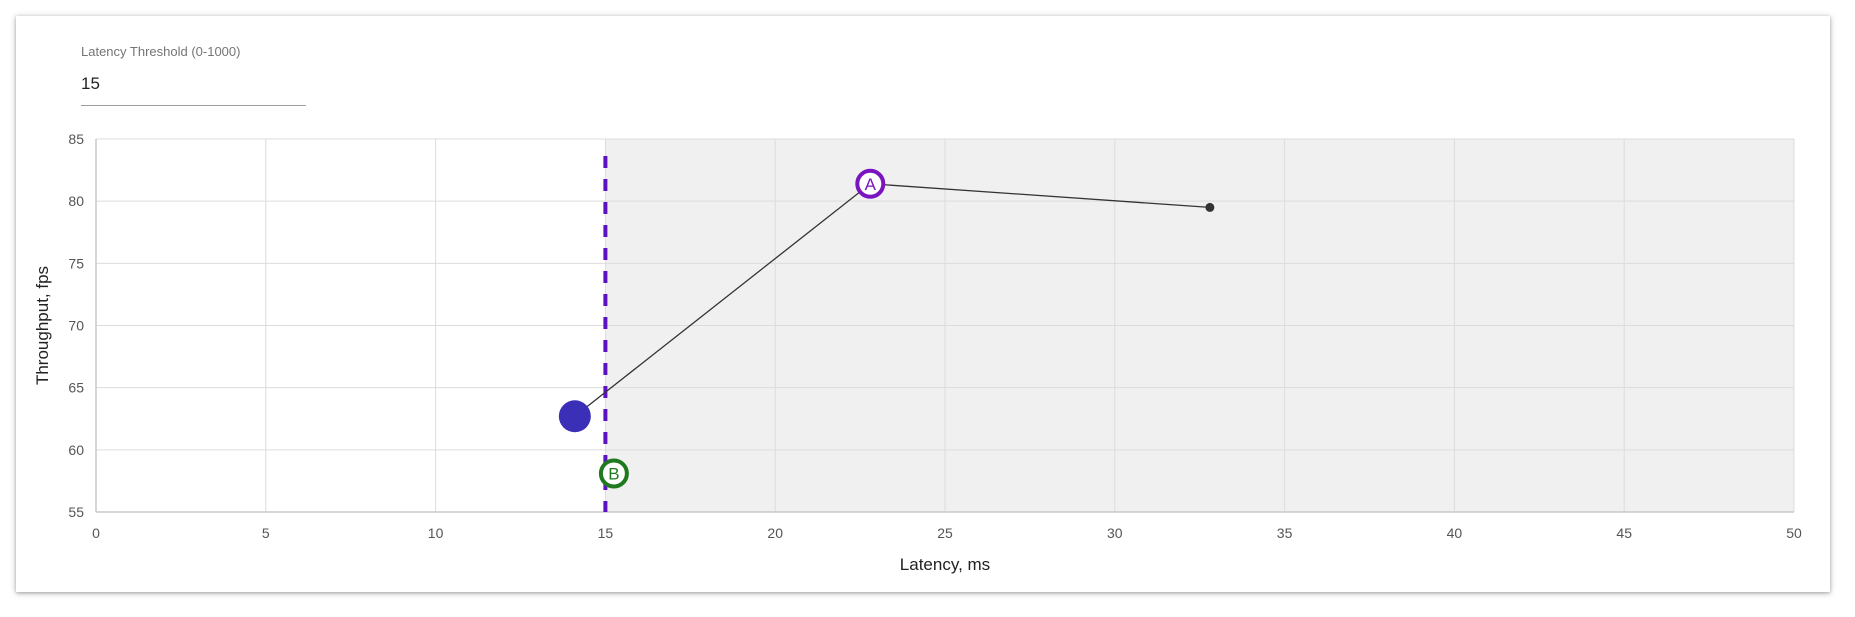  What do you see at coordinates (96, 533) in the screenshot?
I see `x-tick-label: 0` at bounding box center [96, 533].